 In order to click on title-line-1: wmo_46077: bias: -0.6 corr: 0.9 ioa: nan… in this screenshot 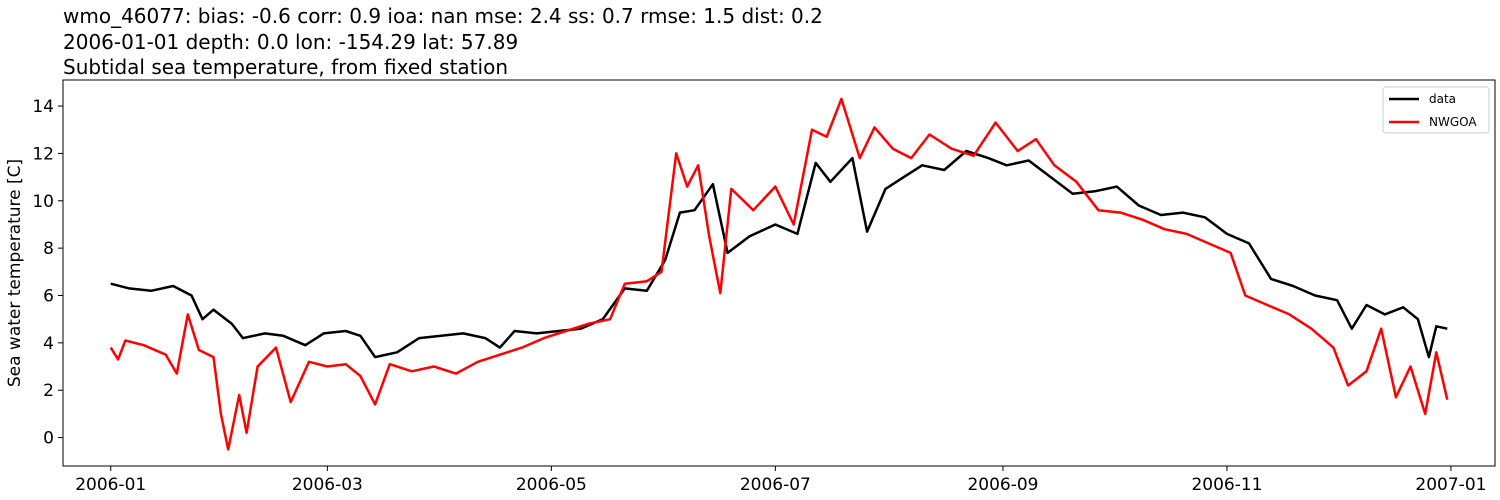, I will do `click(443, 16)`.